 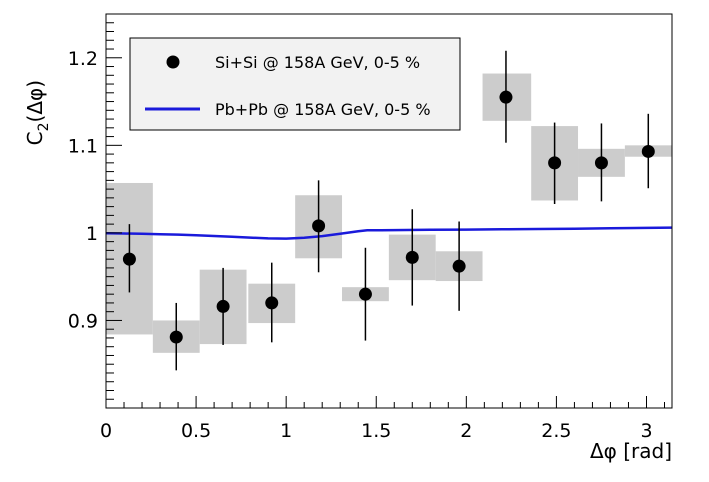 I want to click on legend-marker-sisi, so click(x=173, y=62).